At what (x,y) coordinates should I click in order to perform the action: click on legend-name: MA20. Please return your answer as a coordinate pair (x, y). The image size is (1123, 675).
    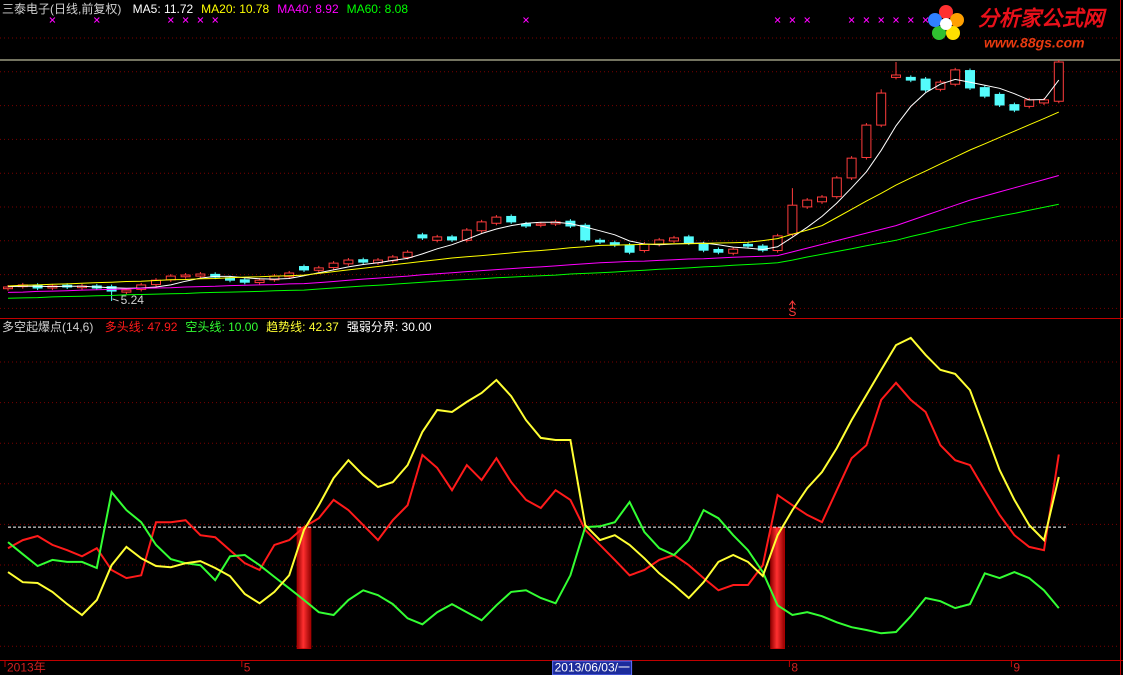
    Looking at the image, I should click on (220, 9).